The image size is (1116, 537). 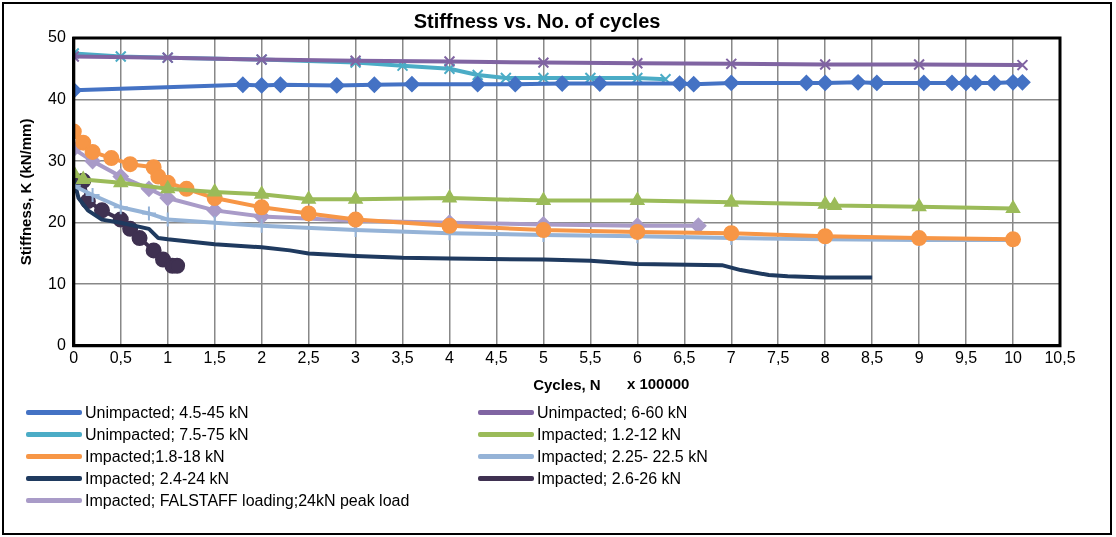 What do you see at coordinates (57, 98) in the screenshot?
I see `y-tick-label: 40` at bounding box center [57, 98].